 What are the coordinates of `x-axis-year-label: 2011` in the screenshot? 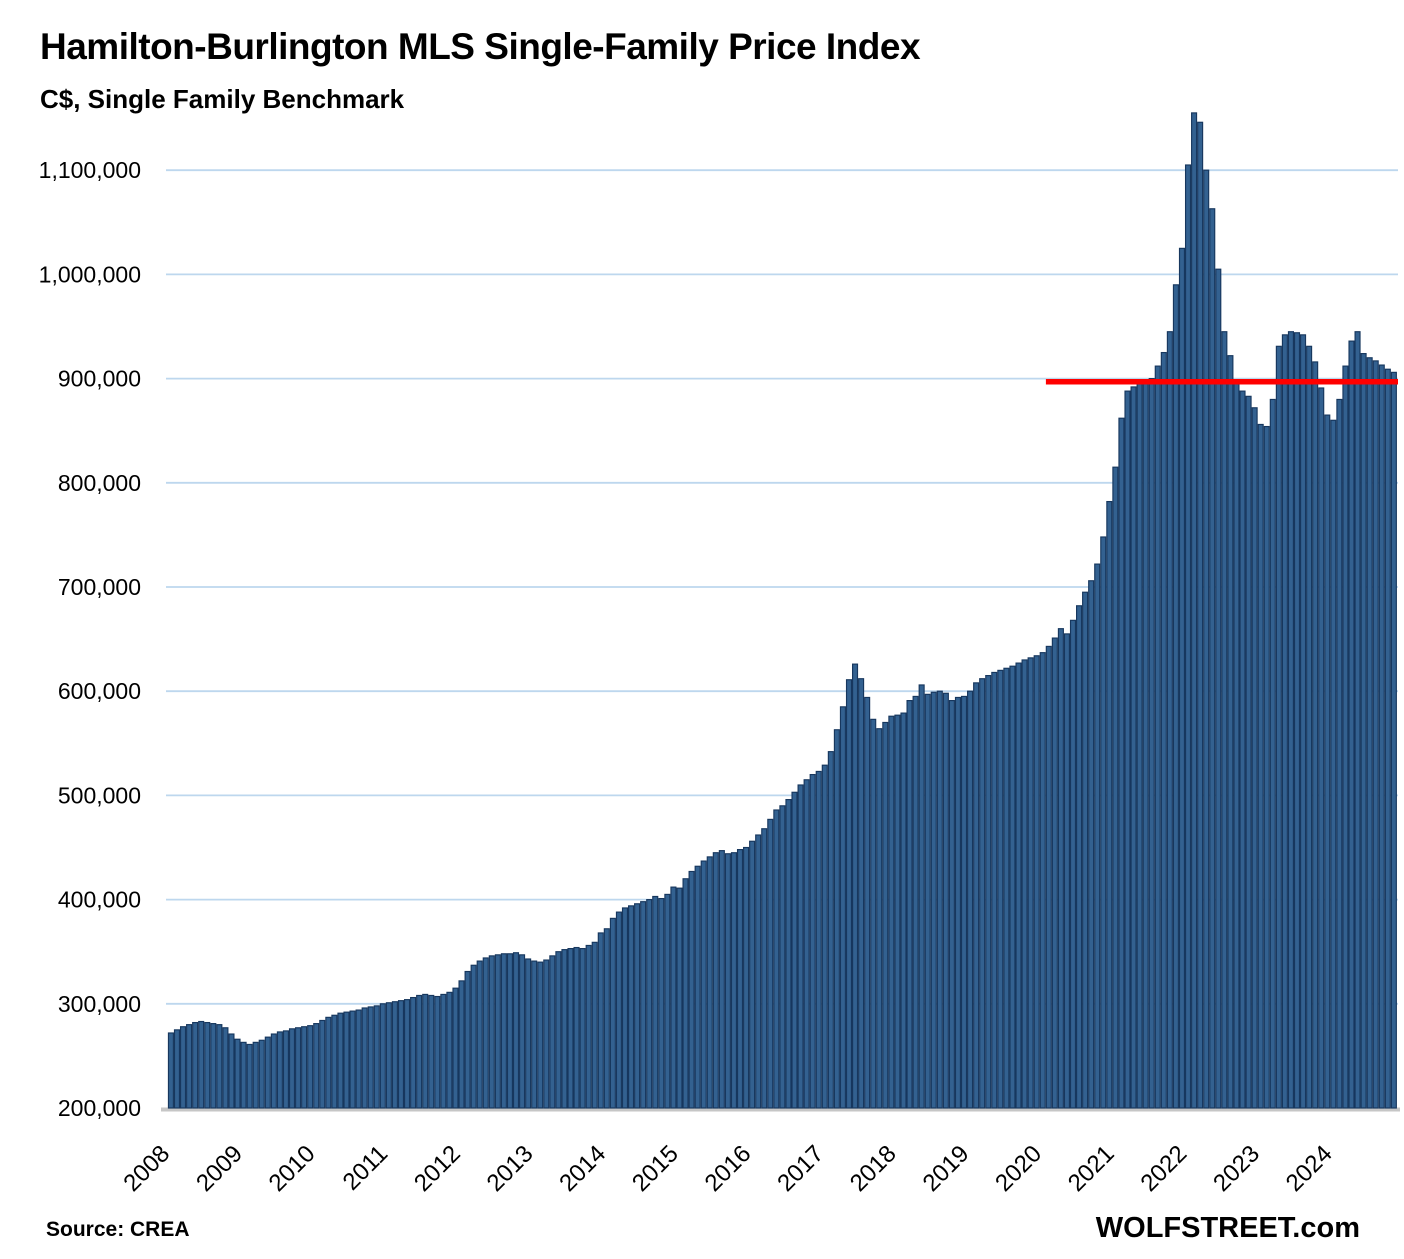 It's located at (366, 1168).